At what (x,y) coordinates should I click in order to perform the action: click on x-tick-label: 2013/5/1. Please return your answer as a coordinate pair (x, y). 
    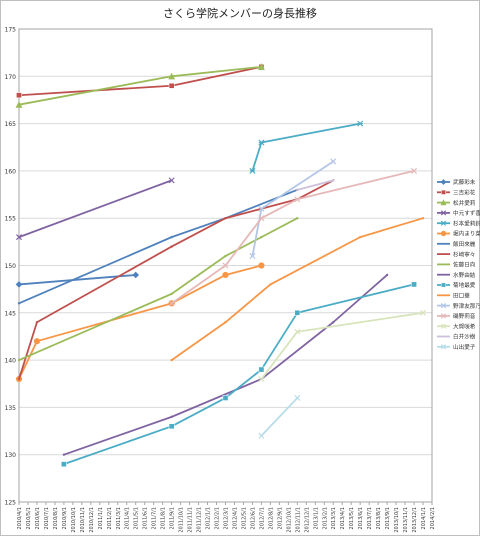
    Looking at the image, I should click on (352, 518).